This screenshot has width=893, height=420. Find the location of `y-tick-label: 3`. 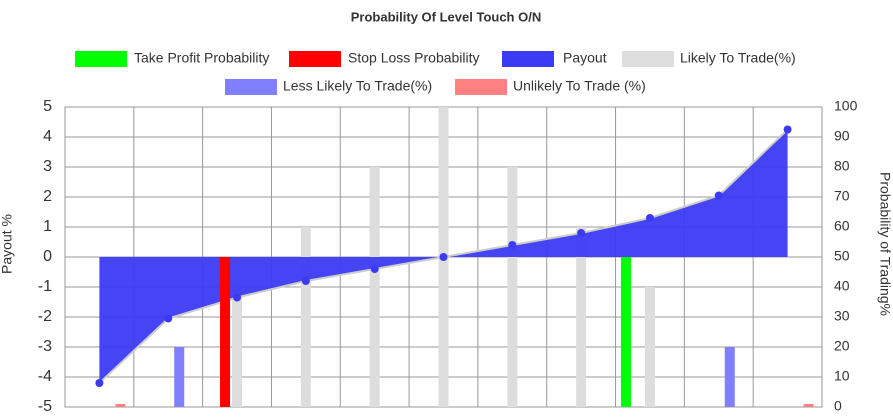

y-tick-label: 3 is located at coordinates (47, 166).